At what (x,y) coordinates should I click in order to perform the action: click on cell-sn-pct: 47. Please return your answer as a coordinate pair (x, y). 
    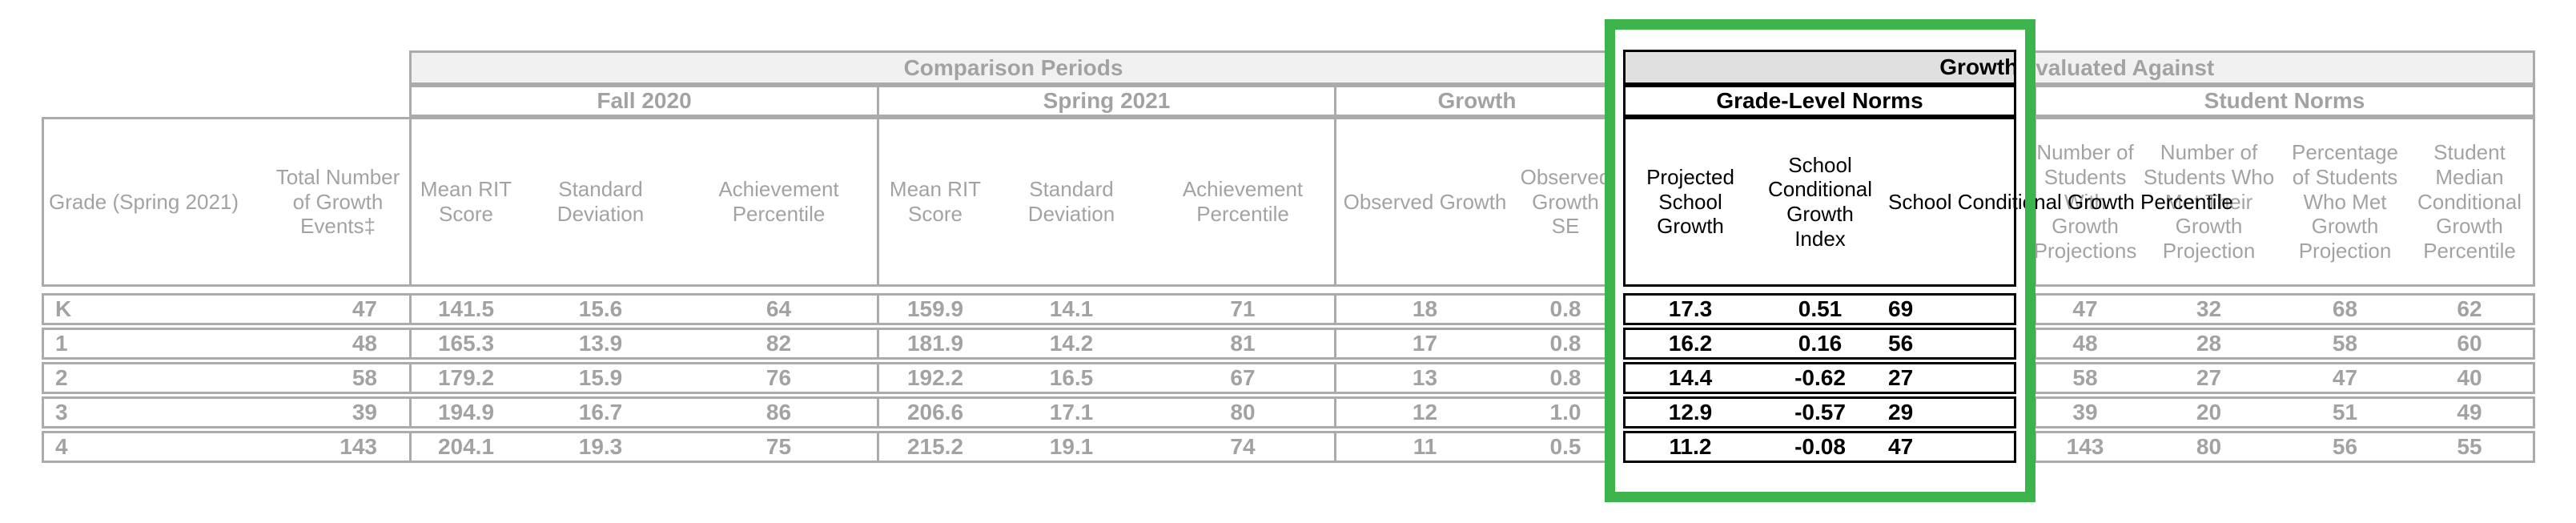
    Looking at the image, I should click on (2345, 378).